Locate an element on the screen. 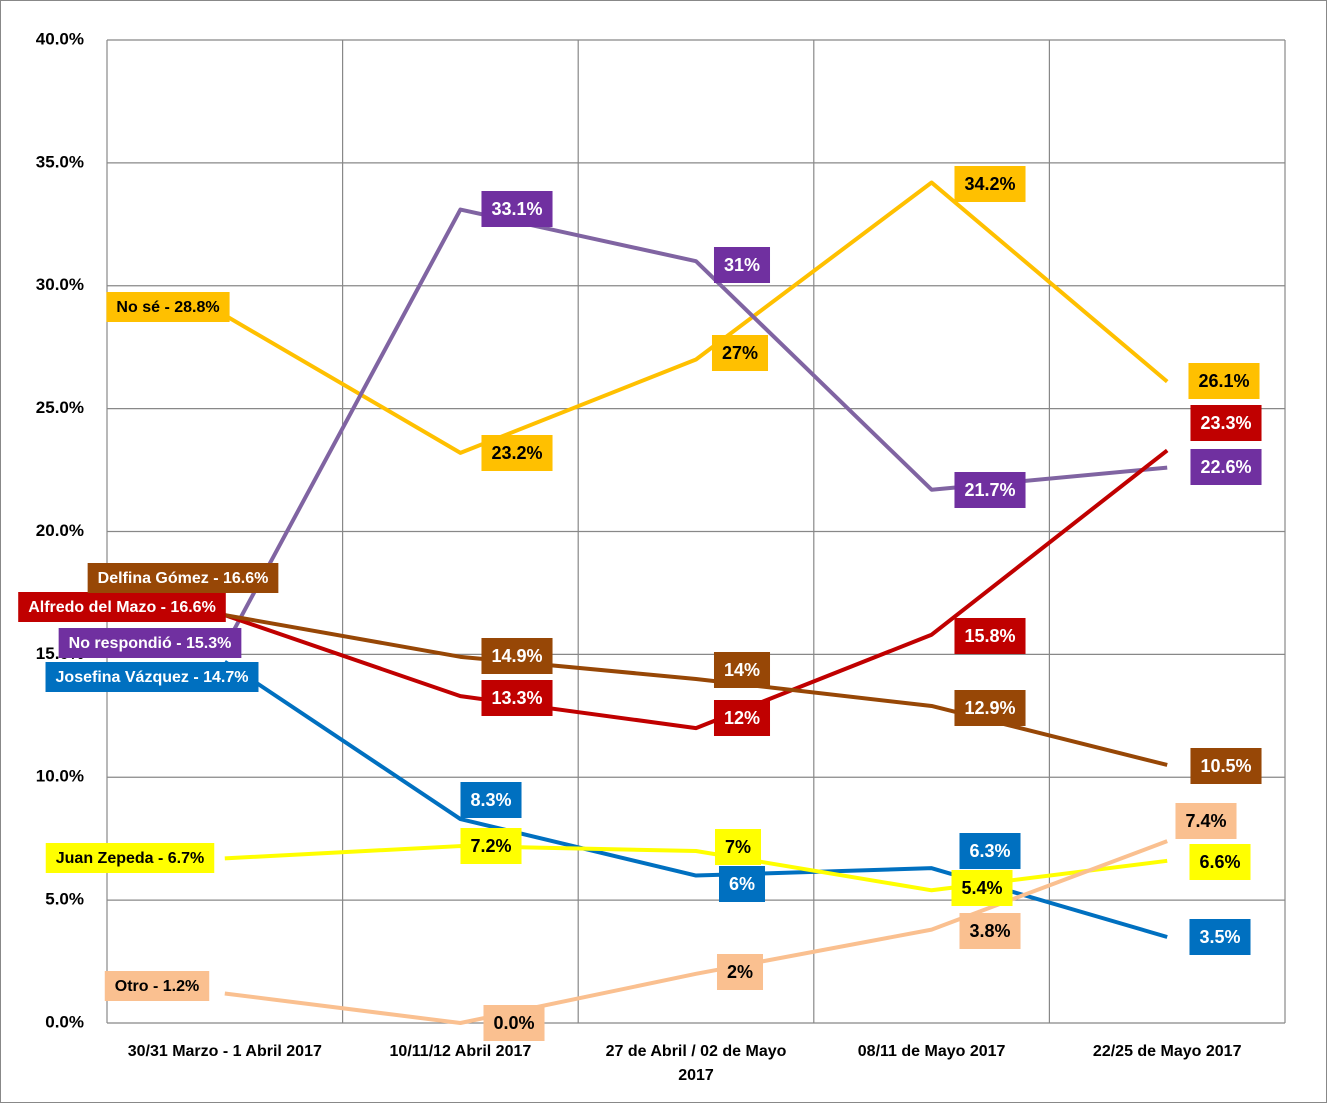  data-label: 7.2% is located at coordinates (491, 846).